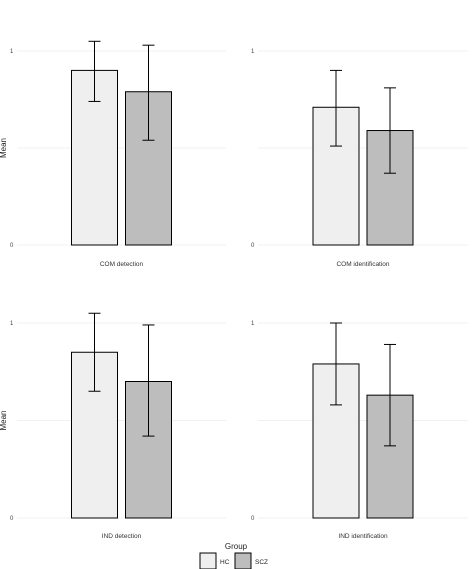 The height and width of the screenshot is (569, 474). I want to click on category-label: COM detection, so click(122, 264).